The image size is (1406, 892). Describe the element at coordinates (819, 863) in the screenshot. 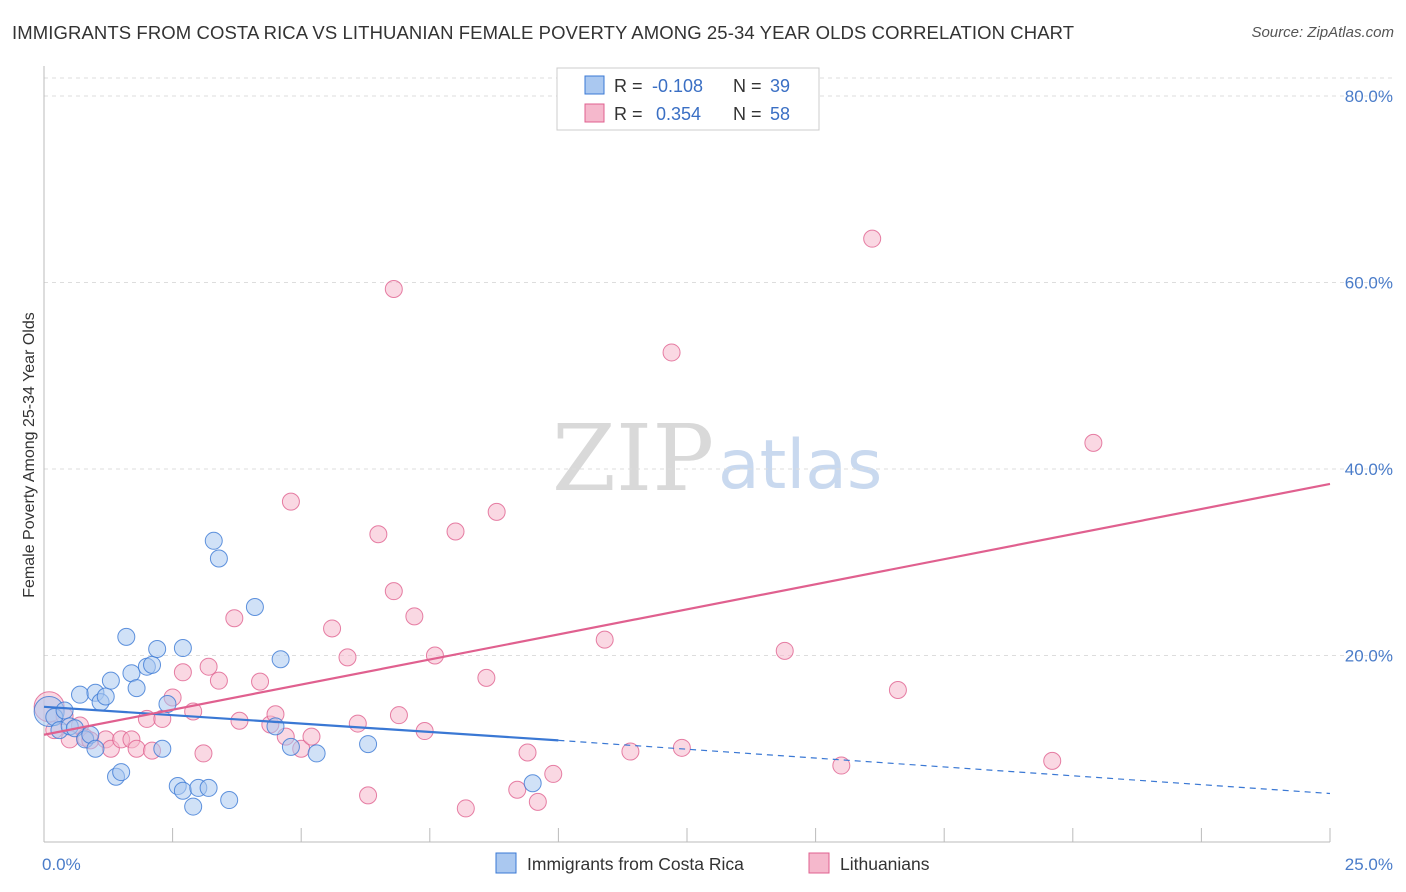

I see `bottom-legend-swatch-lithuanians` at that location.